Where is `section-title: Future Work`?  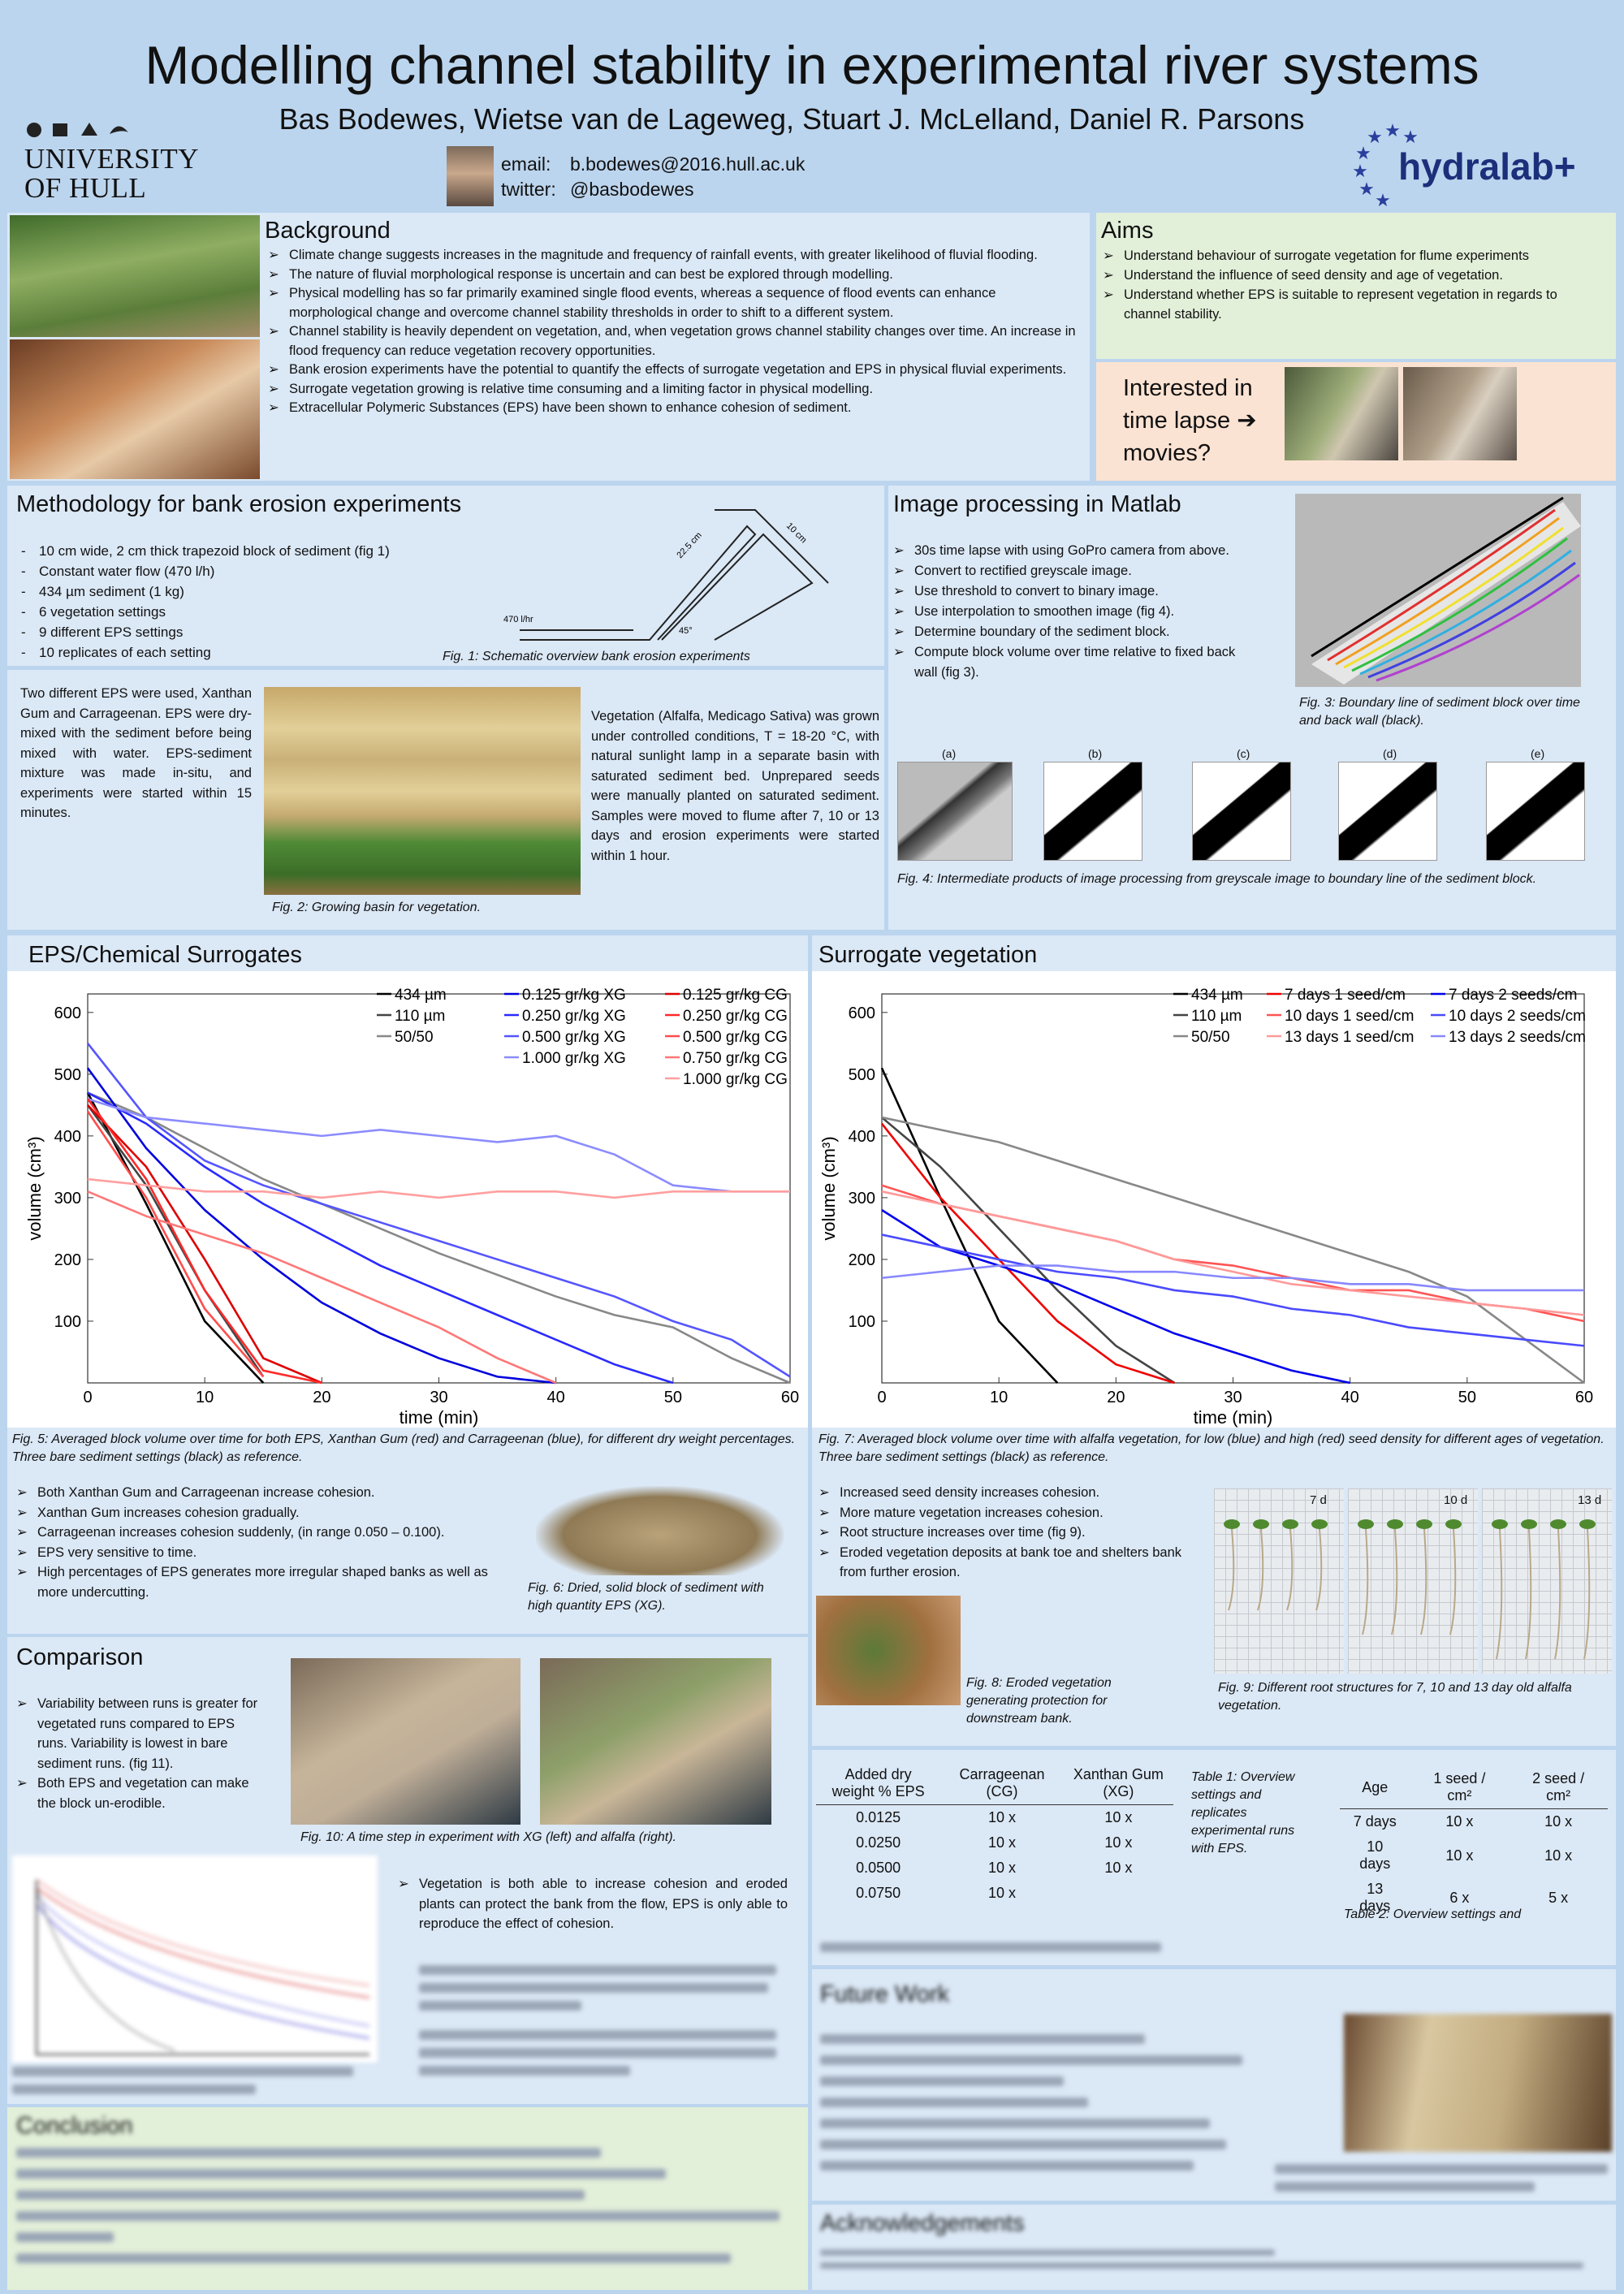 section-title: Future Work is located at coordinates (885, 1994).